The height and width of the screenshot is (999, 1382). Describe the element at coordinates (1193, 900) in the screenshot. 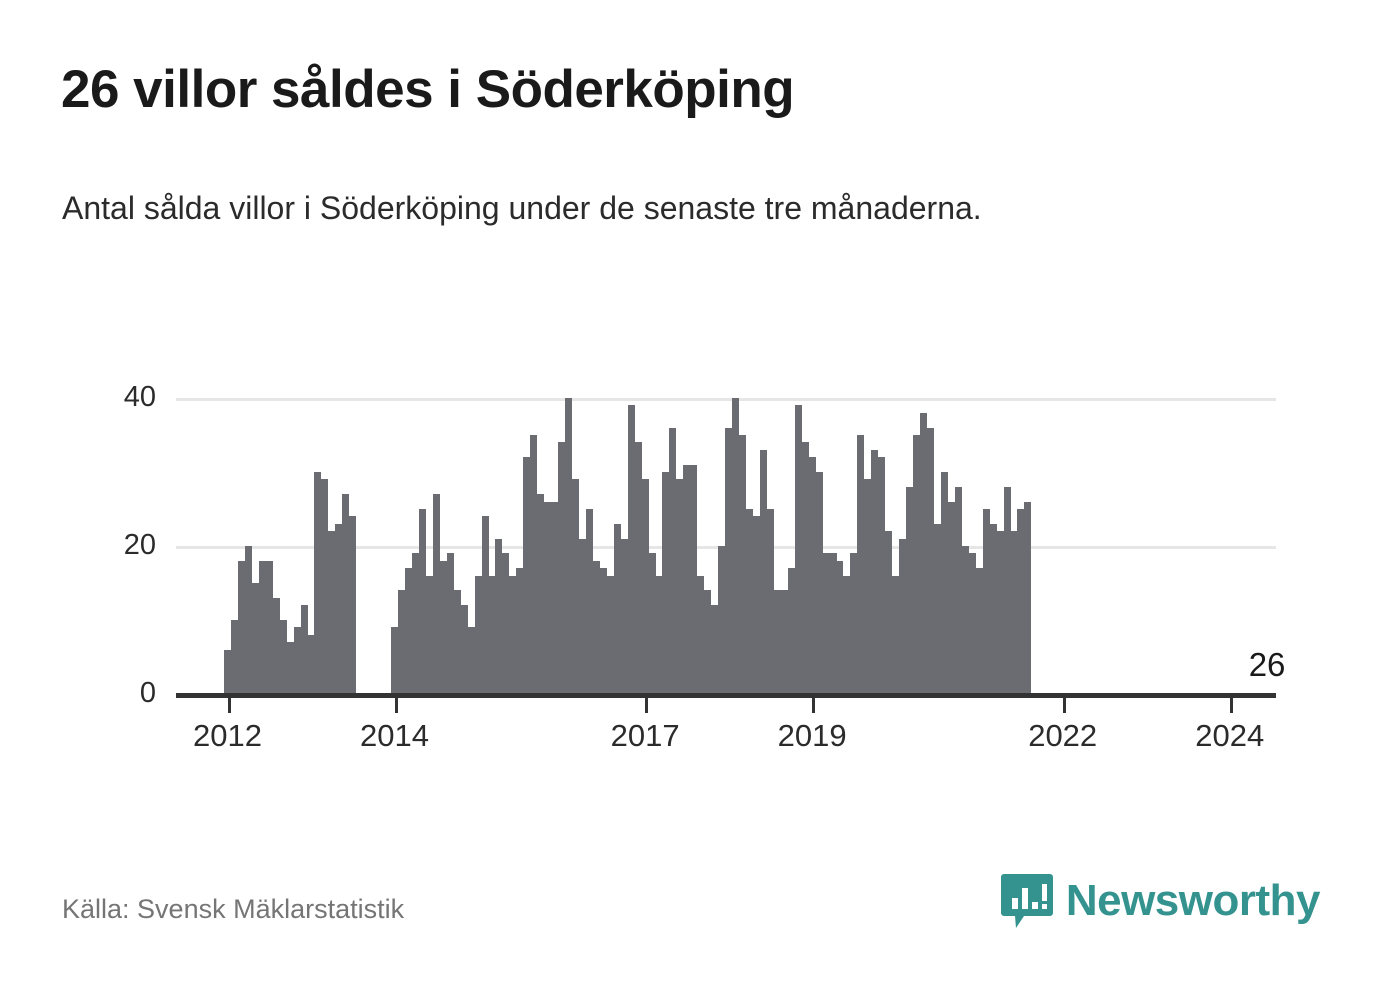

I see `logo-wordmark: Newsworthy` at that location.